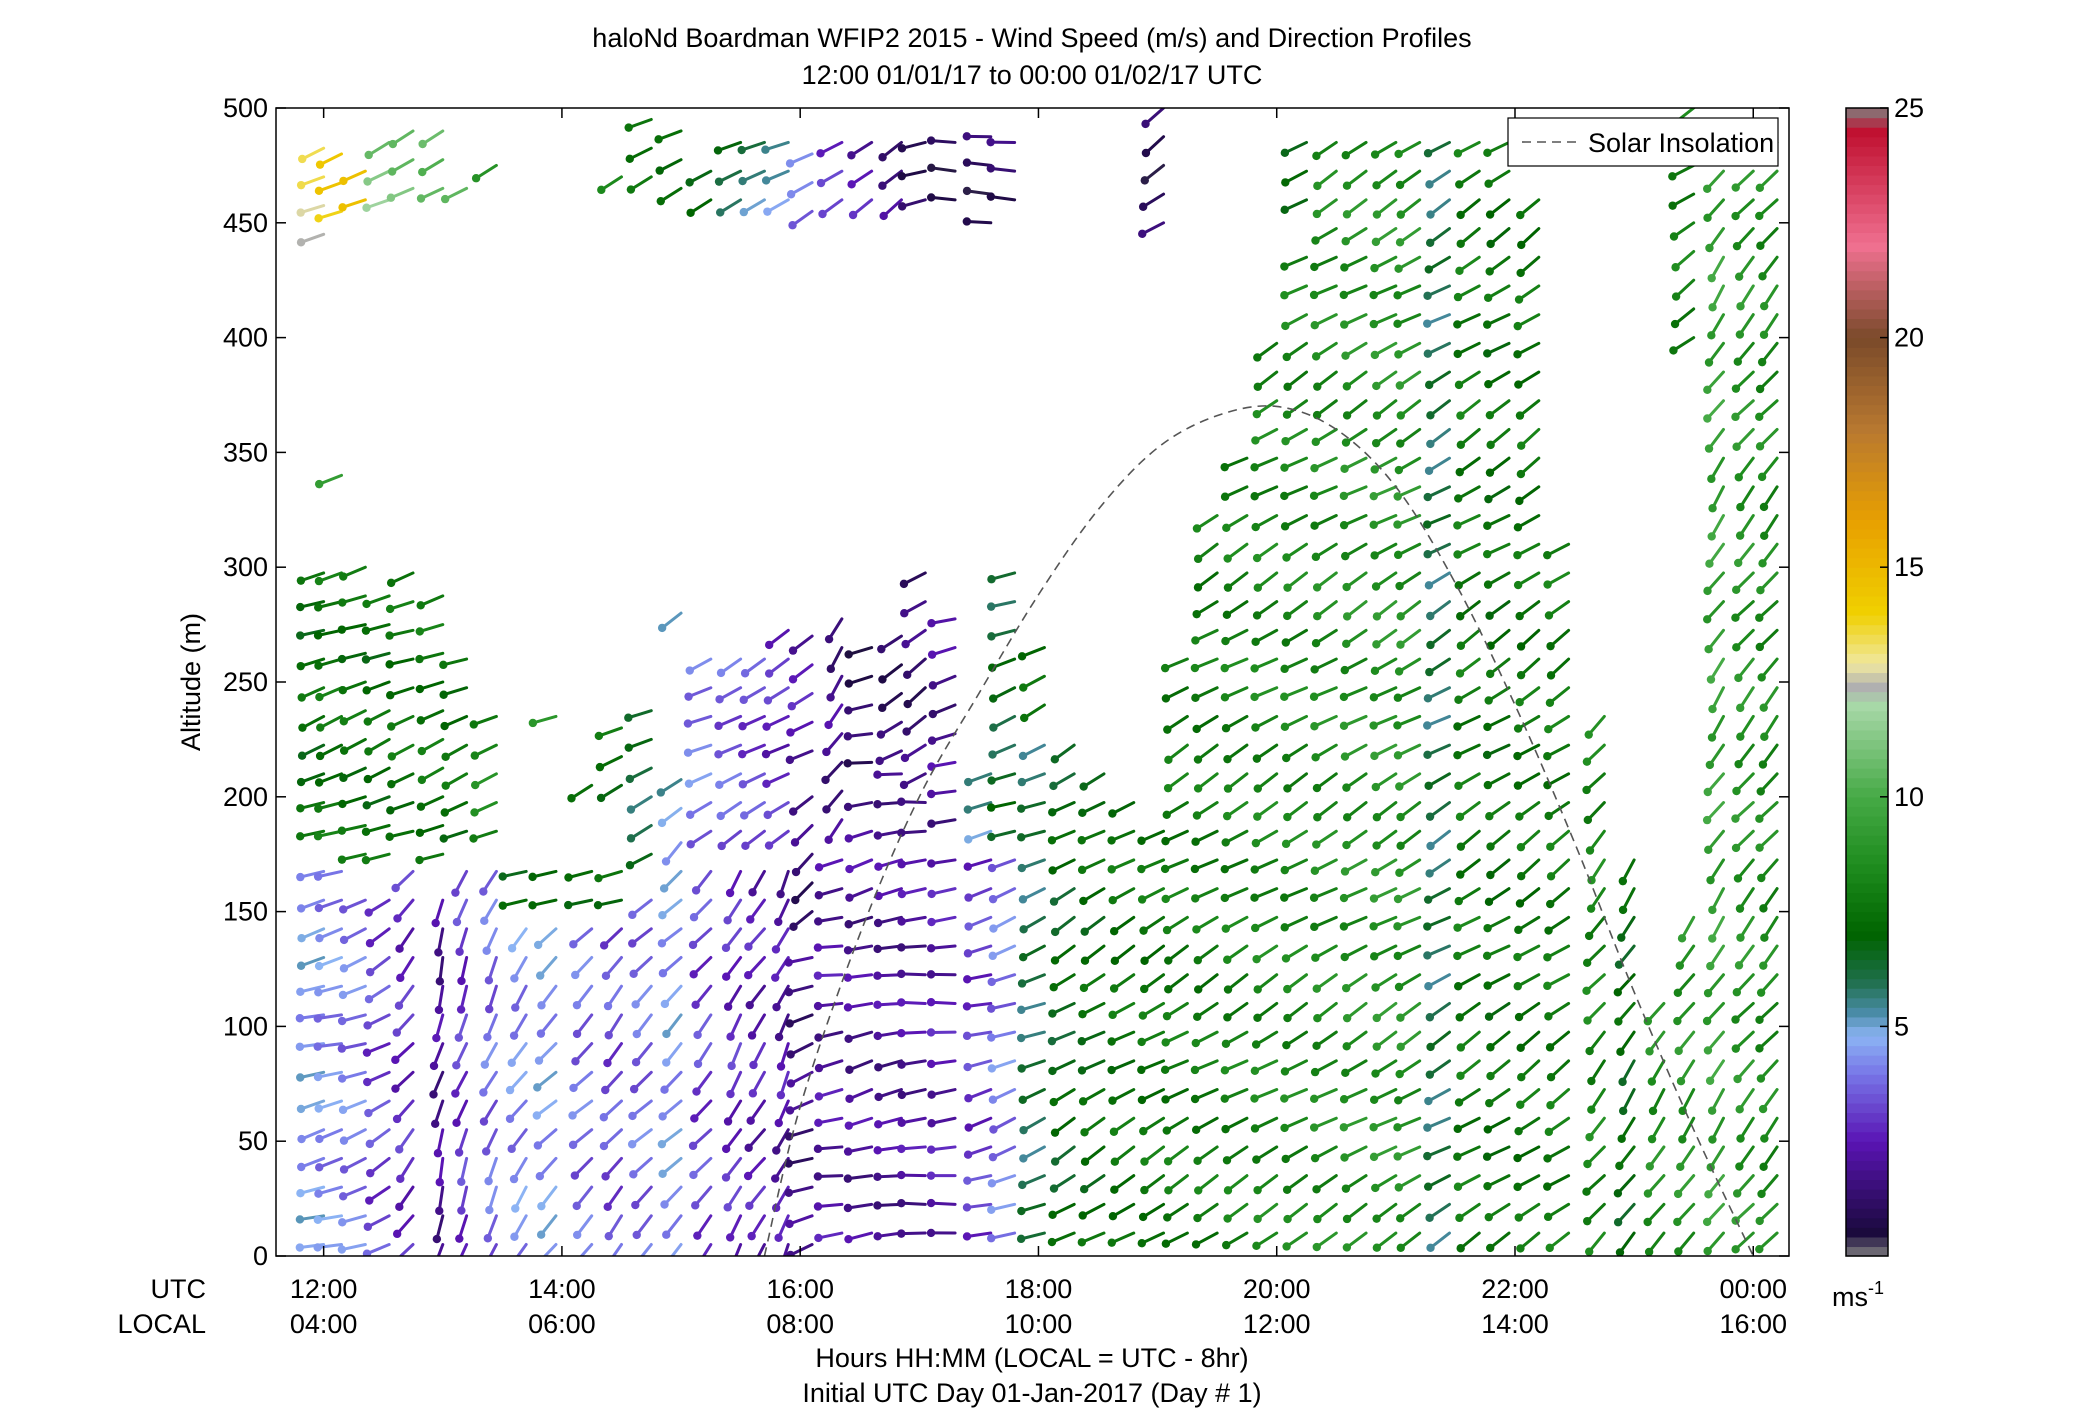 The height and width of the screenshot is (1425, 2098). What do you see at coordinates (245, 338) in the screenshot?
I see `y-tick-label: 400` at bounding box center [245, 338].